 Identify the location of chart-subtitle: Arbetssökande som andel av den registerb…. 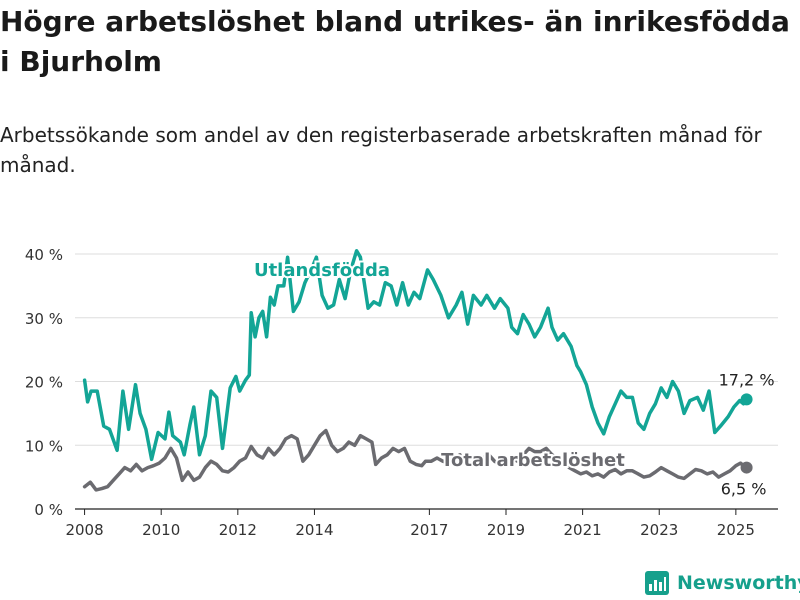
(381, 150).